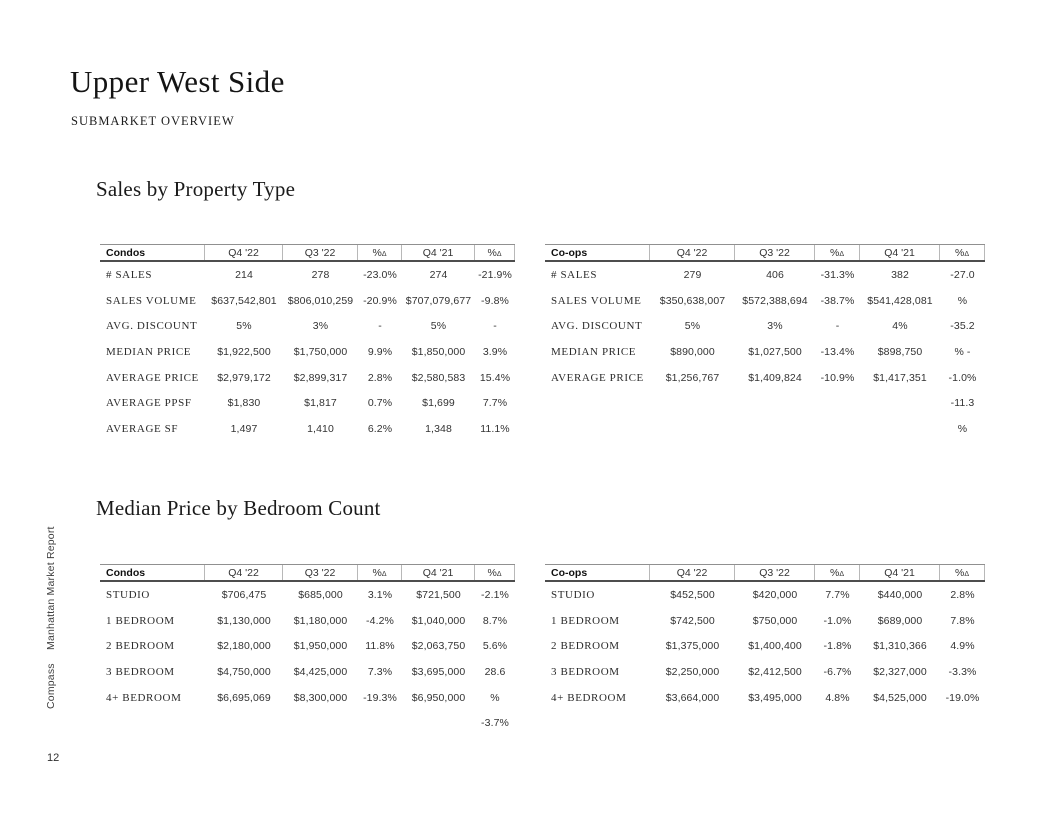 The height and width of the screenshot is (816, 1056). What do you see at coordinates (244, 620) in the screenshot?
I see `table-cell: $1,130,000` at bounding box center [244, 620].